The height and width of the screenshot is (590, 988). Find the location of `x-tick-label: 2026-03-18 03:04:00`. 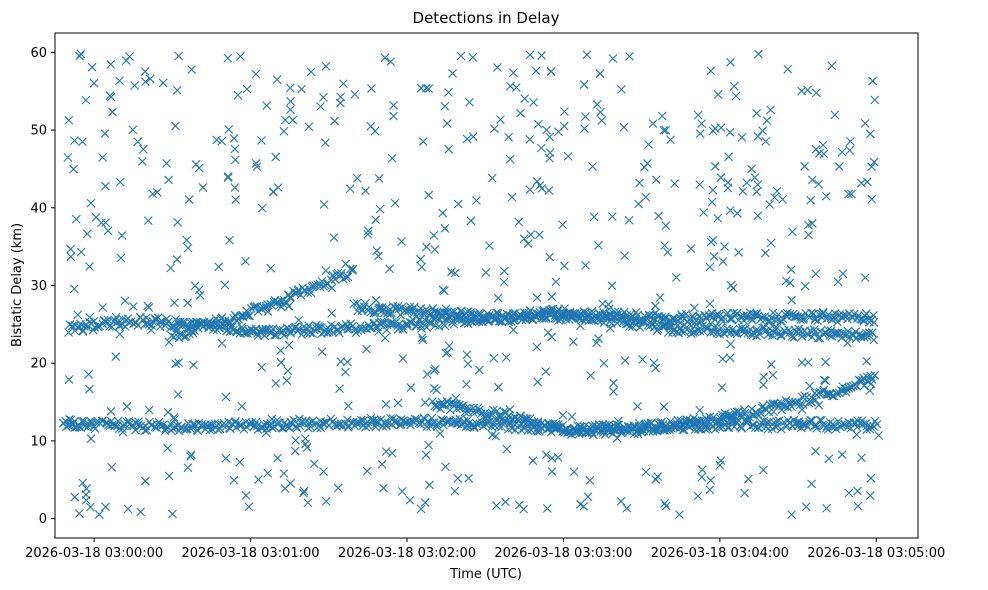

x-tick-label: 2026-03-18 03:04:00 is located at coordinates (720, 553).